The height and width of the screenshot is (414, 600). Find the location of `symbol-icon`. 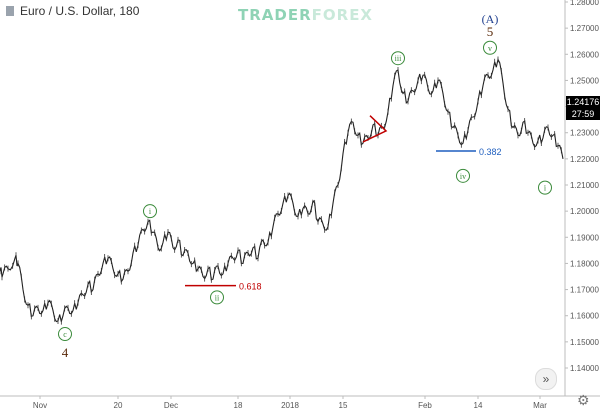

symbol-icon is located at coordinates (10, 11).